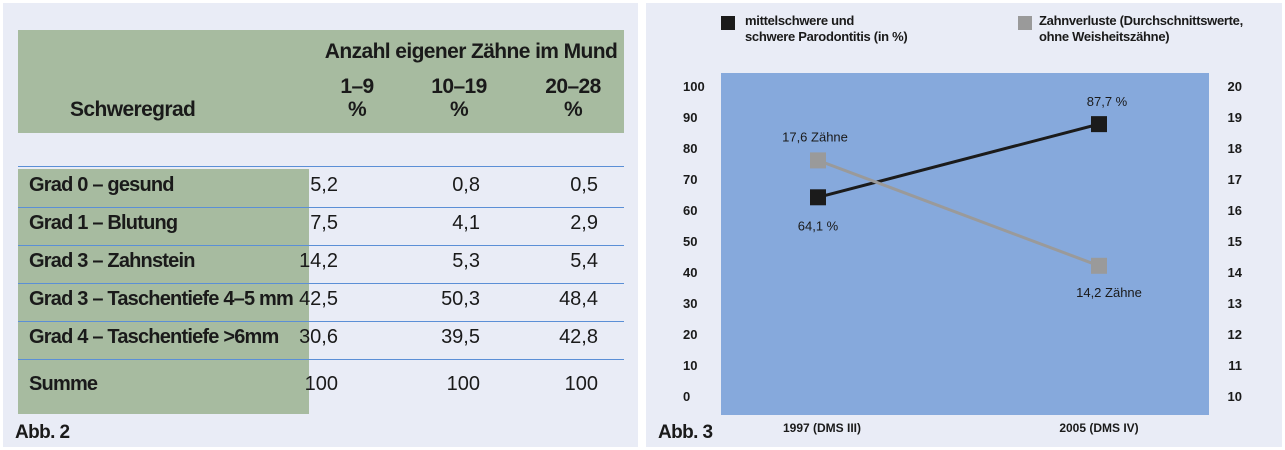 This screenshot has height=450, width=1285. What do you see at coordinates (690, 241) in the screenshot?
I see `y-left-tick-label: 50` at bounding box center [690, 241].